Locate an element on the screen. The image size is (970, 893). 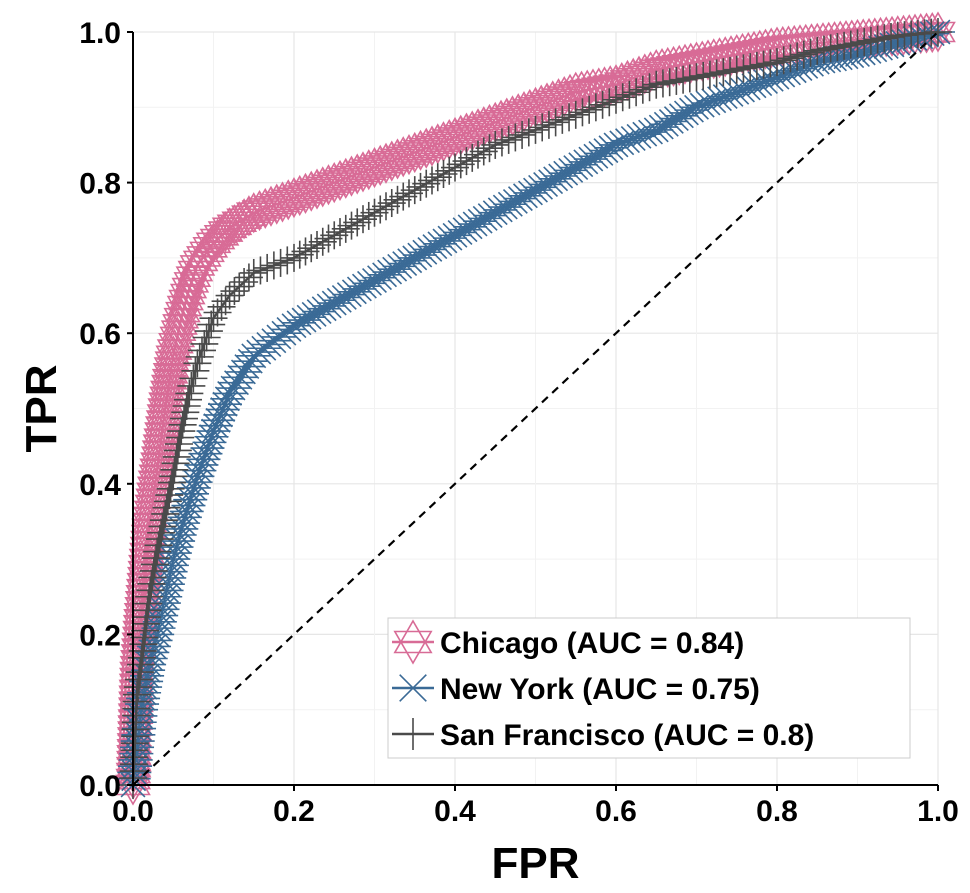
x-tick-label: 0.6 is located at coordinates (616, 811).